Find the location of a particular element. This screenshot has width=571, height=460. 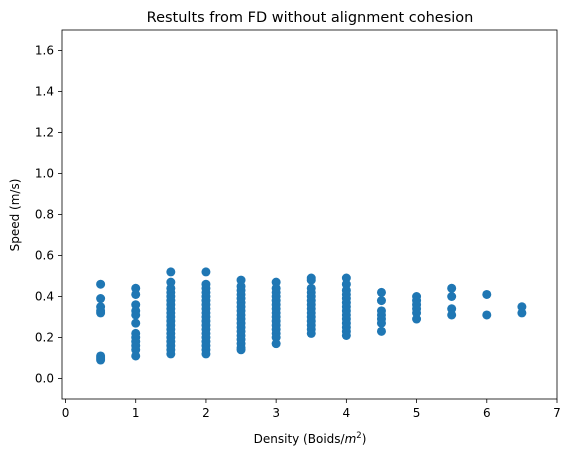

y-tick-label: 0.6 is located at coordinates (44, 256).